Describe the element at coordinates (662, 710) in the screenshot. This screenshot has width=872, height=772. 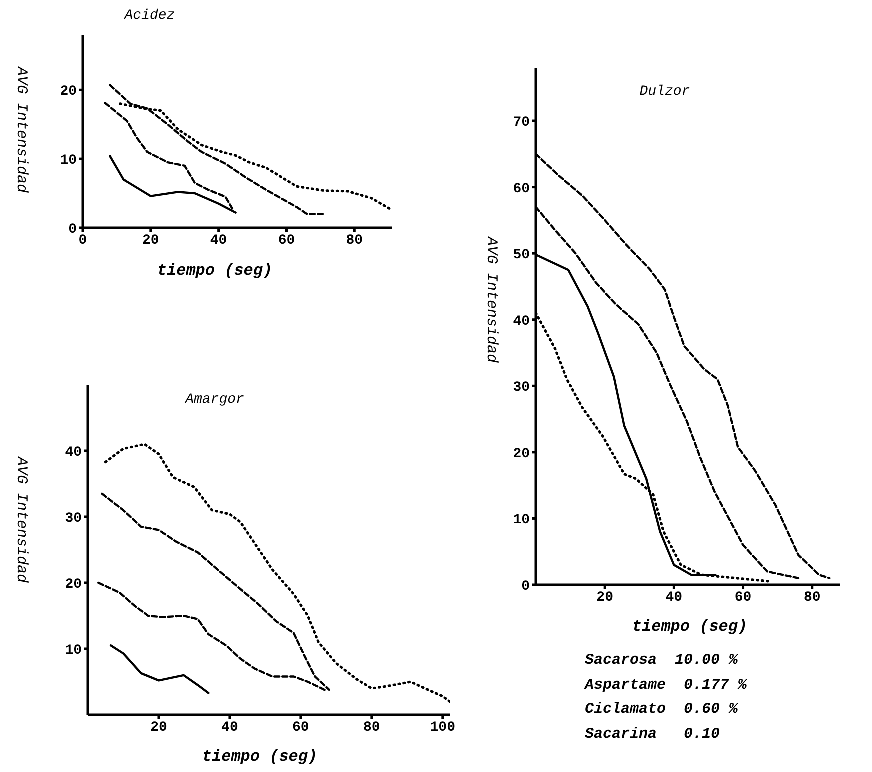
I see `text: Ciclamato 0.60 %` at that location.